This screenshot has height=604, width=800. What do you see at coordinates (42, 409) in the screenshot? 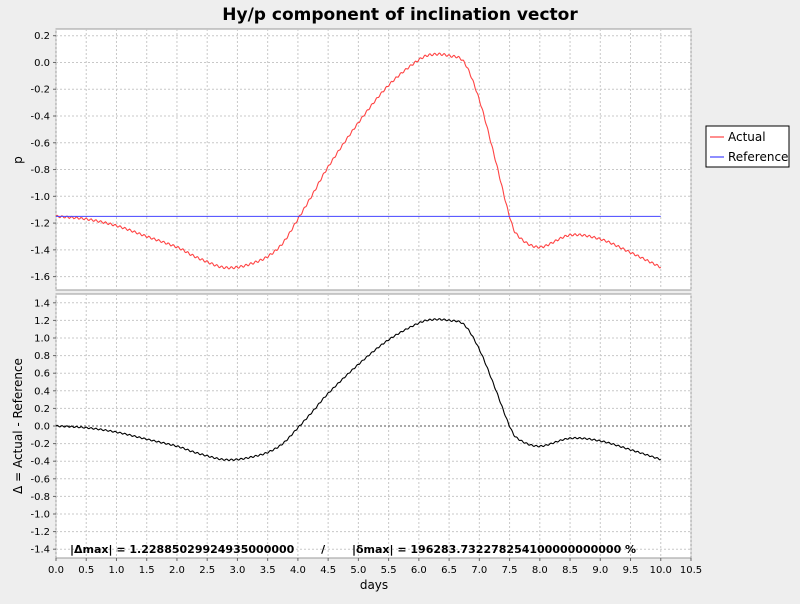
I see `bottom-y-tick-label: 0.2` at bounding box center [42, 409].